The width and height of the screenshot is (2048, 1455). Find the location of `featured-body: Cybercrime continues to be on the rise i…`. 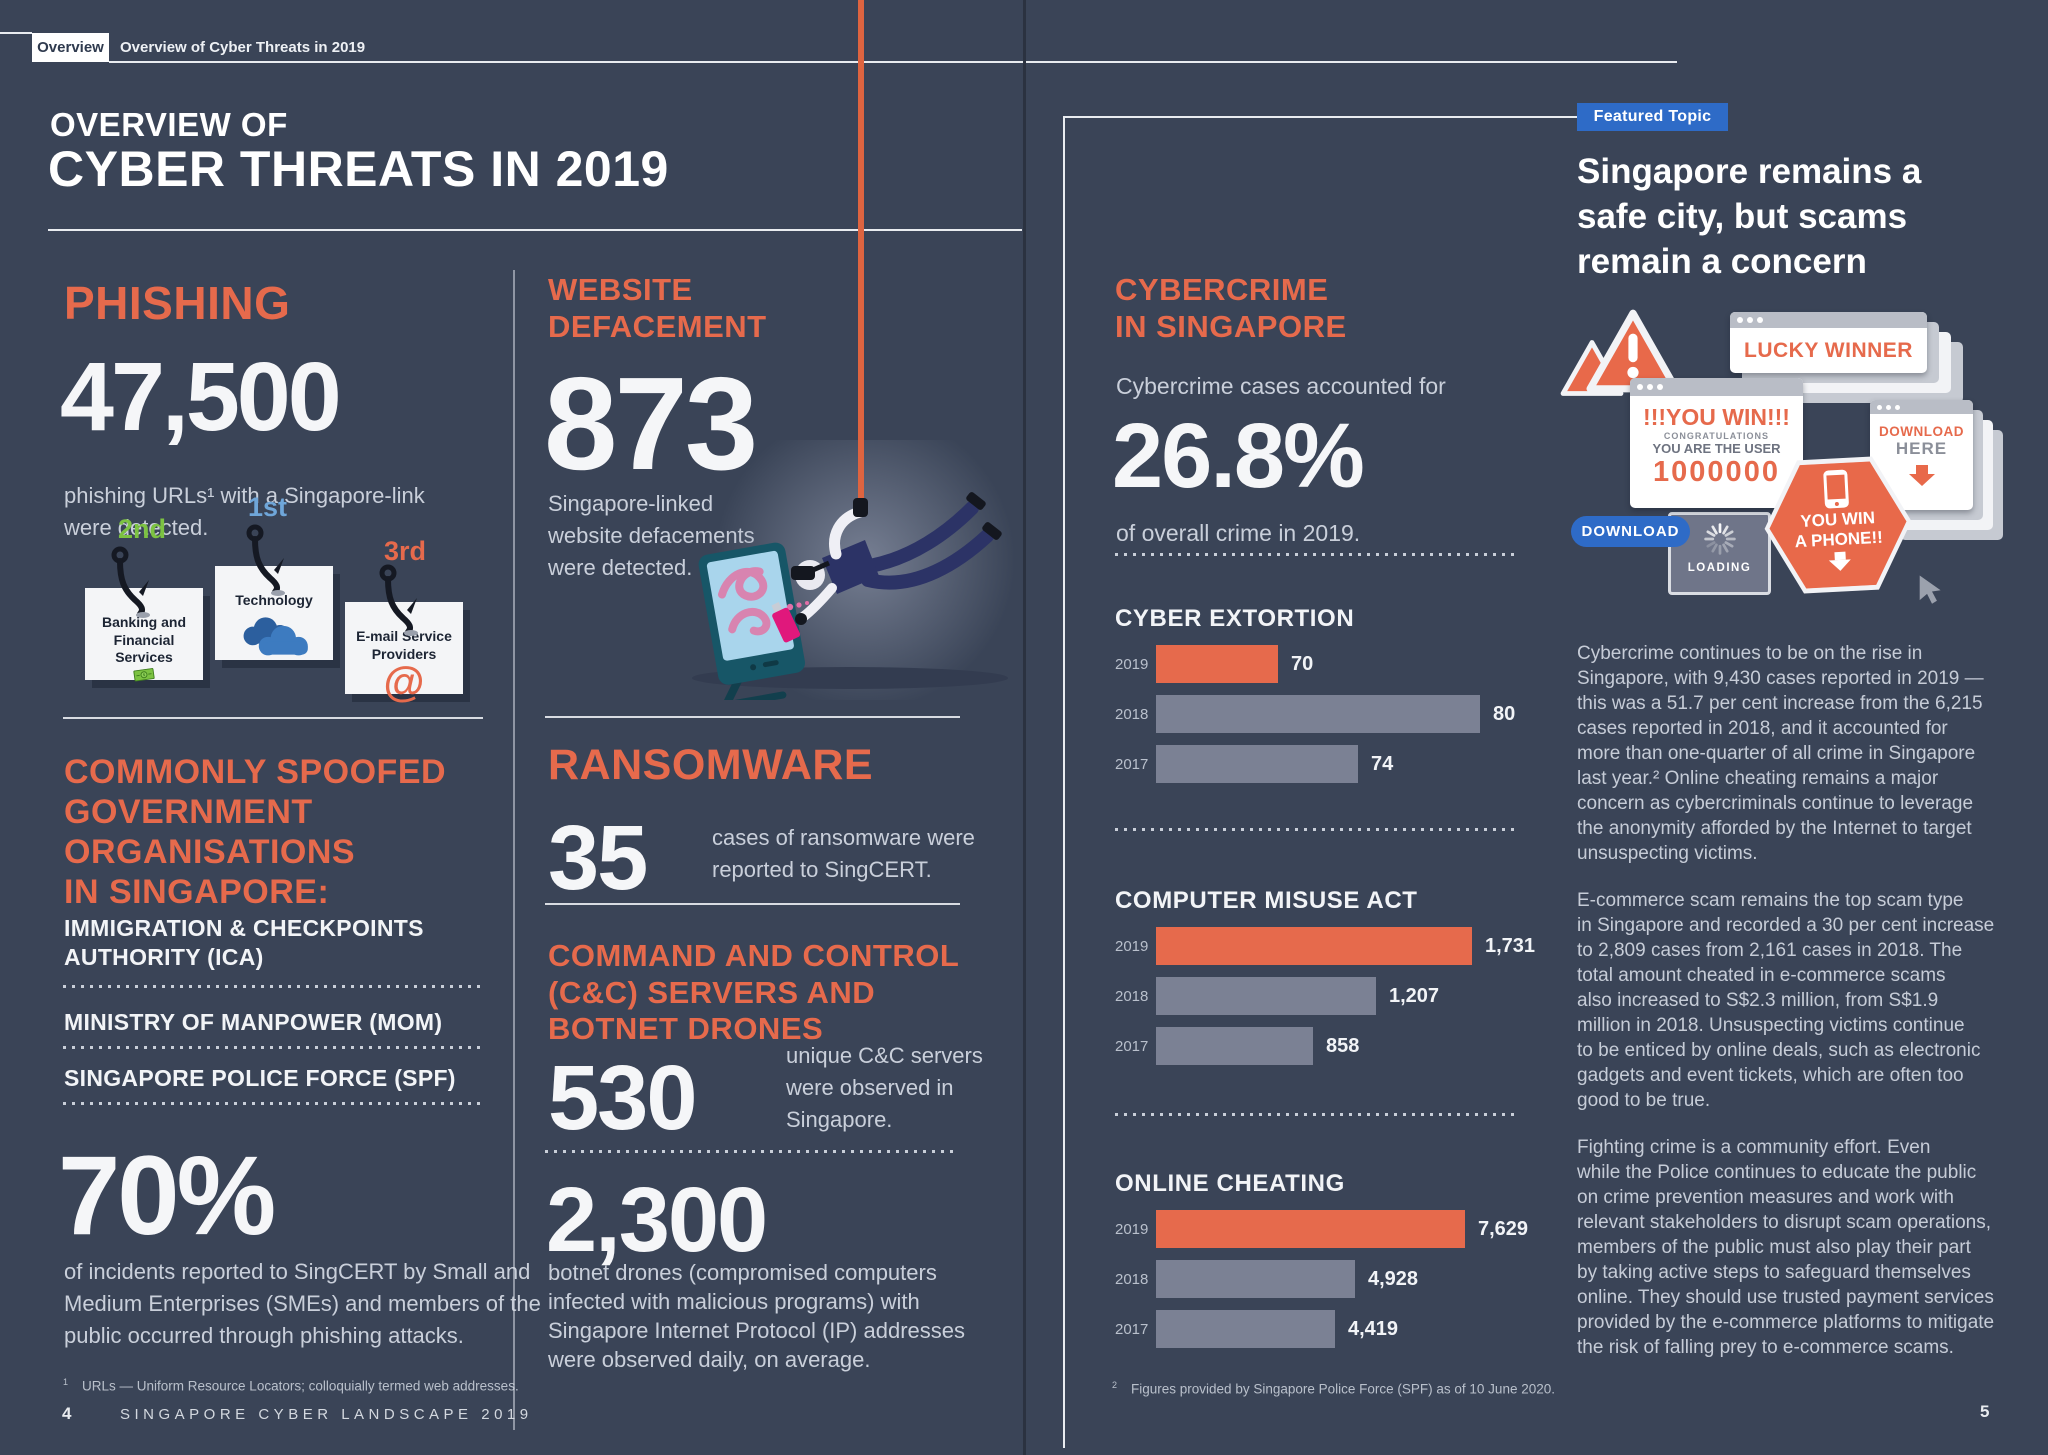

featured-body: Cybercrime continues to be on the rise i… is located at coordinates (1797, 1011).